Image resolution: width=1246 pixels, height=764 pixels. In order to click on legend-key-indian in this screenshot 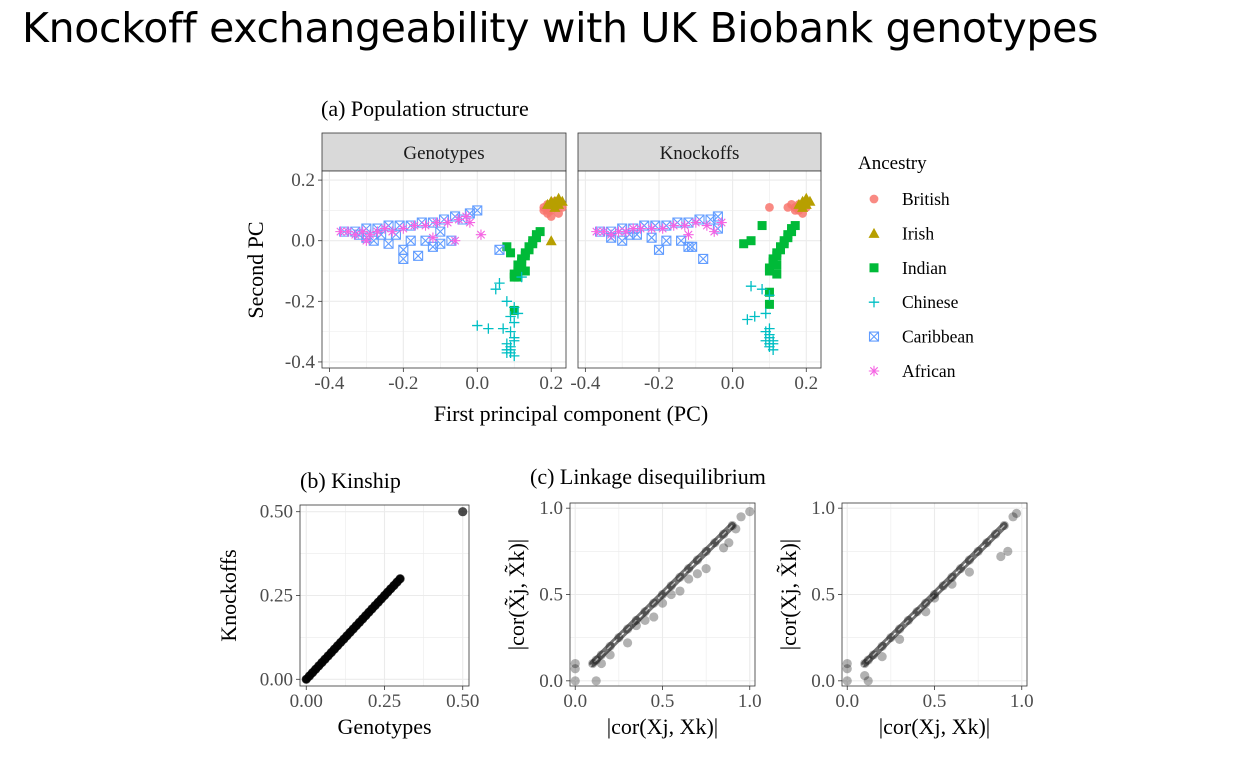, I will do `click(874, 268)`.